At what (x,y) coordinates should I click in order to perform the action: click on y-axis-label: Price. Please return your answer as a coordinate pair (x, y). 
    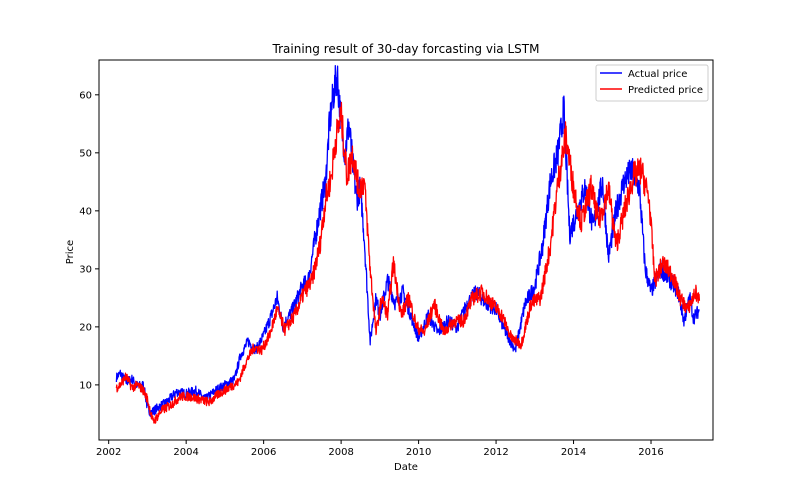
    Looking at the image, I should click on (70, 252).